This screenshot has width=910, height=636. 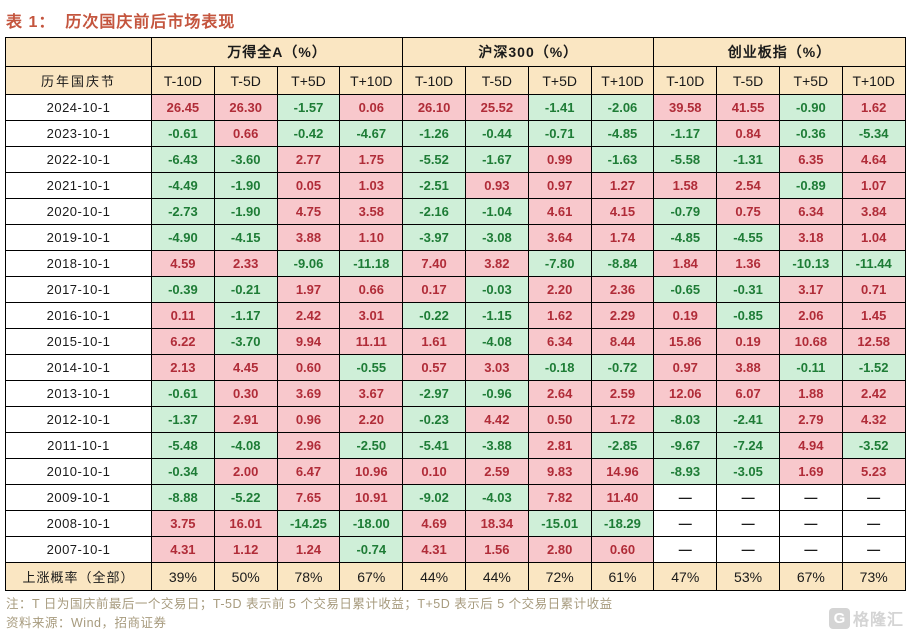 I want to click on value-cell: 9.94, so click(x=308, y=341).